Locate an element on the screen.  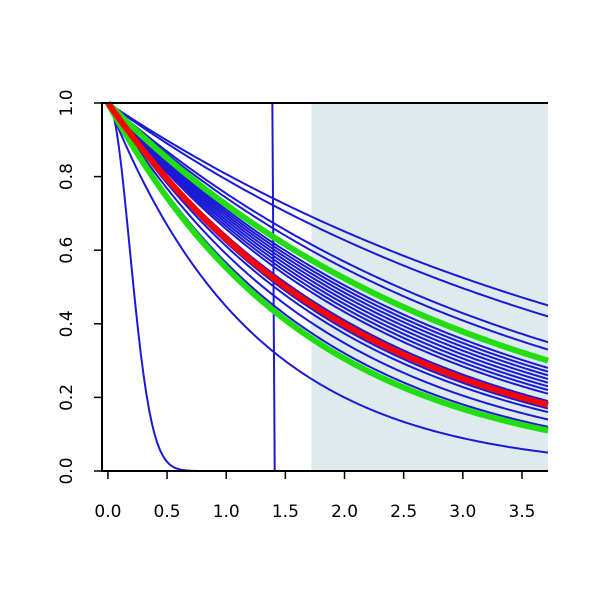
y-tick-label-2: 0.4 is located at coordinates (67, 323).